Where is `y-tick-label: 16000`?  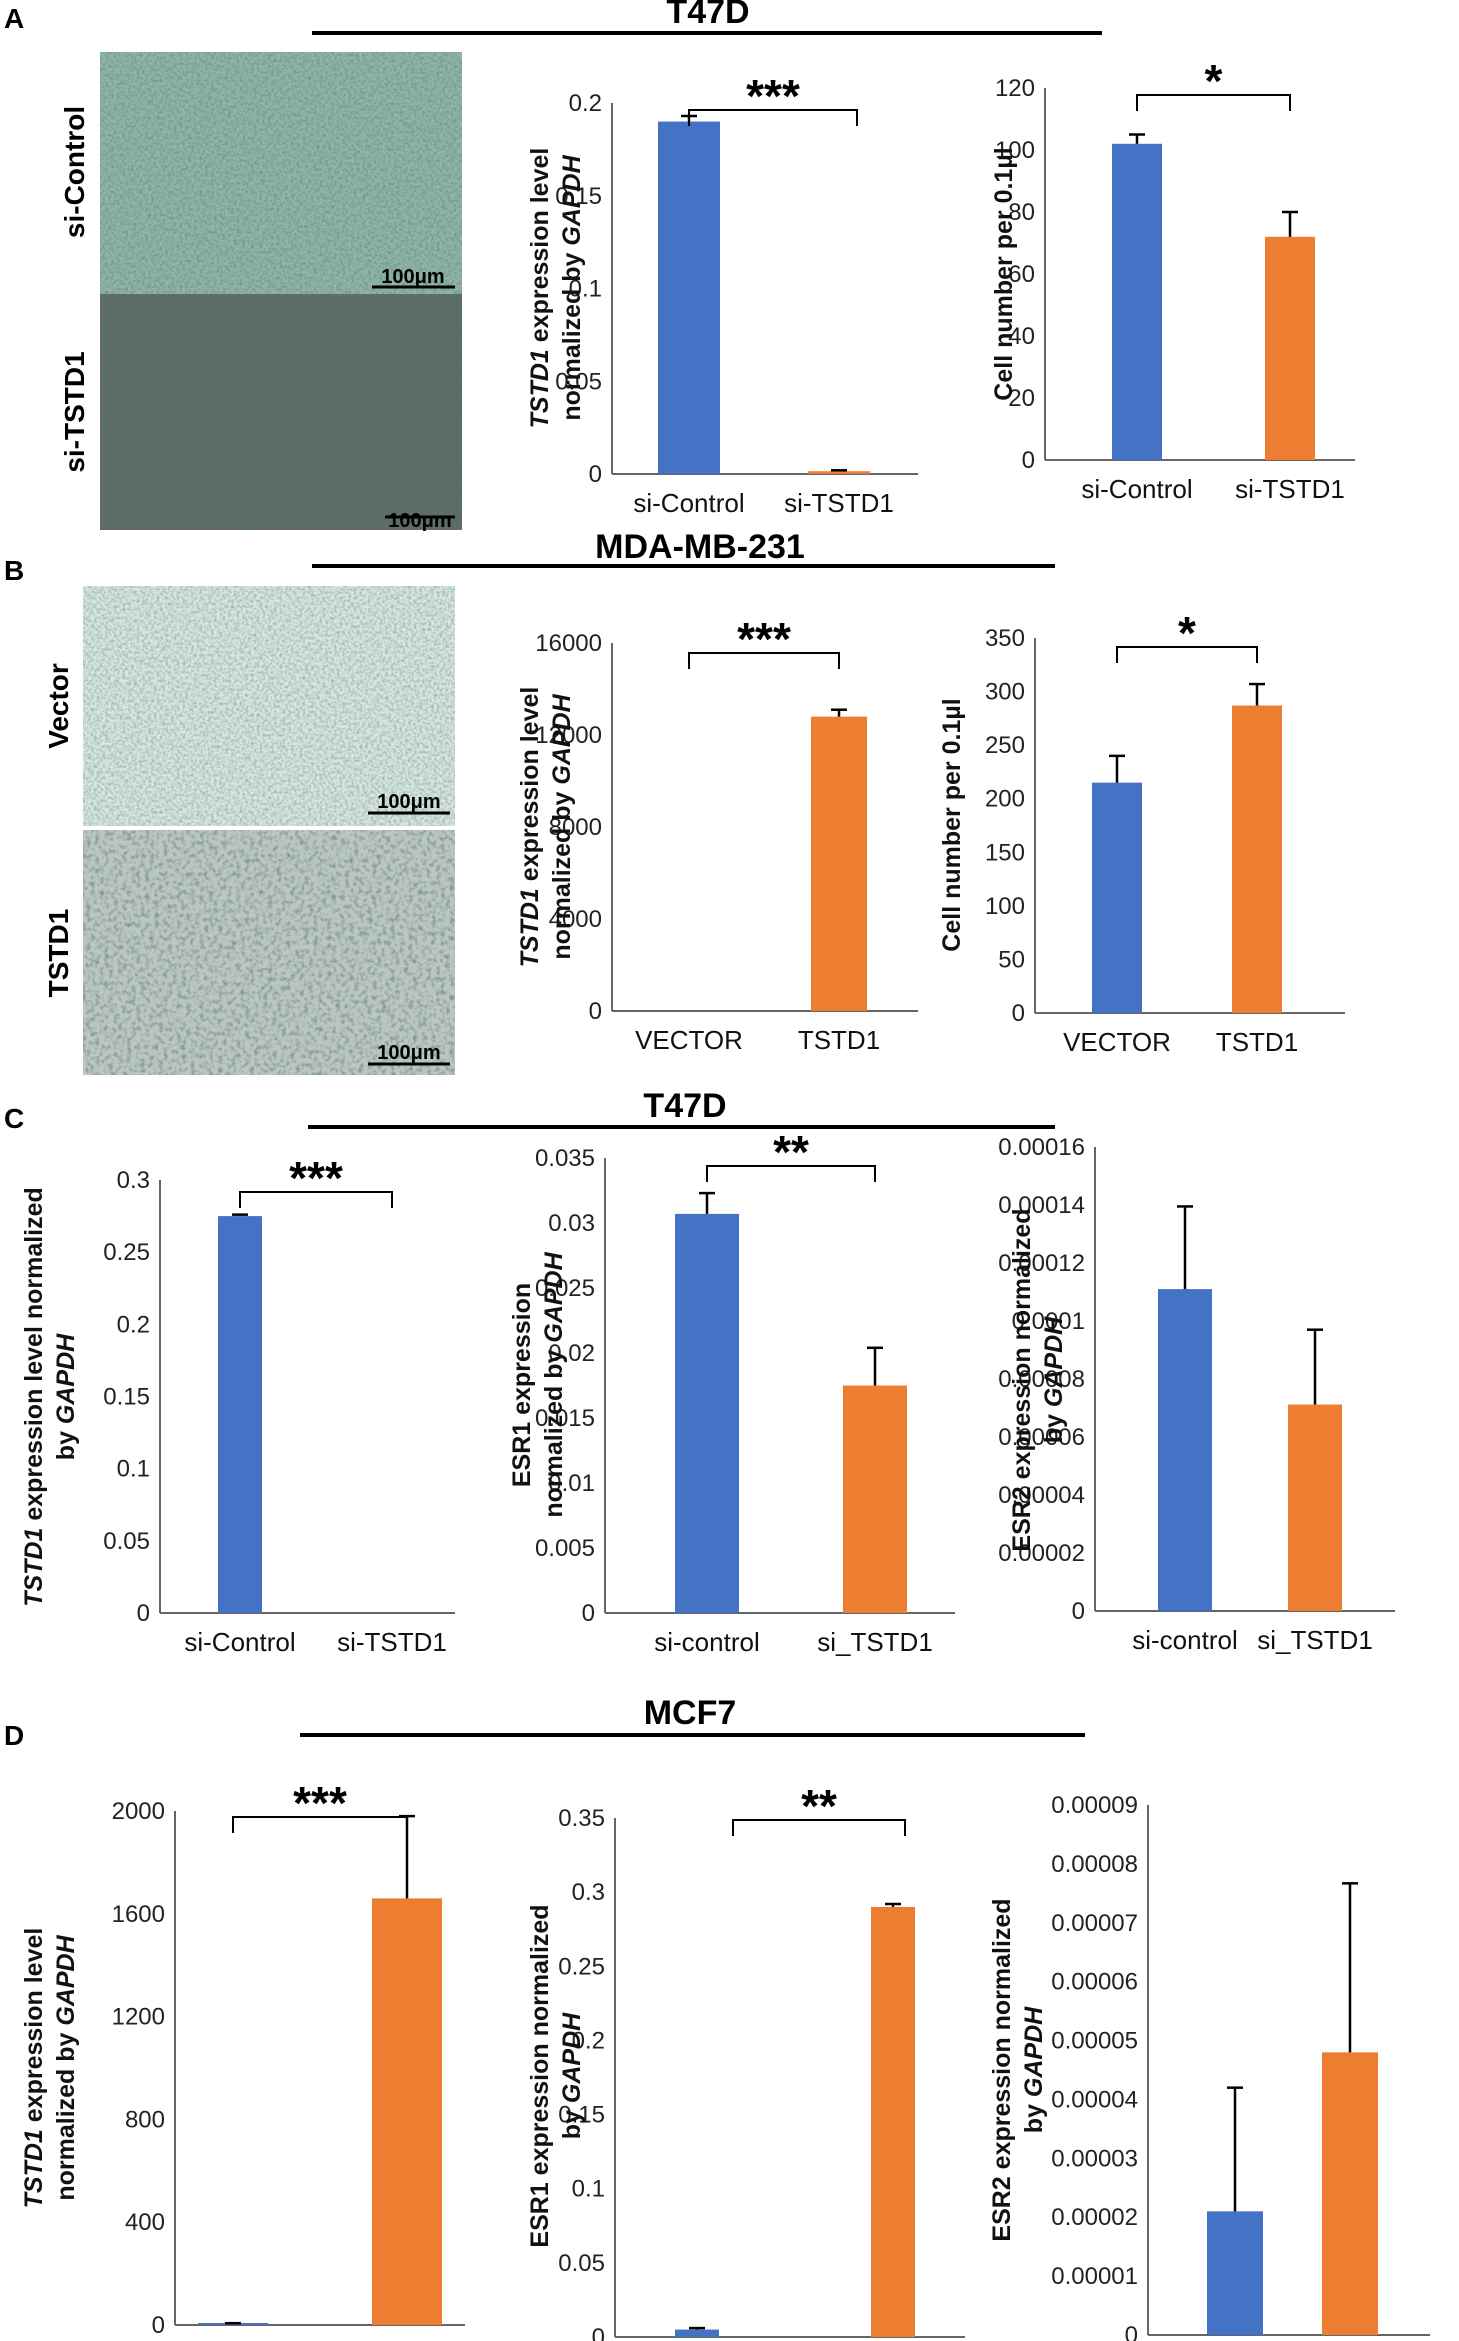
y-tick-label: 16000 is located at coordinates (568, 643).